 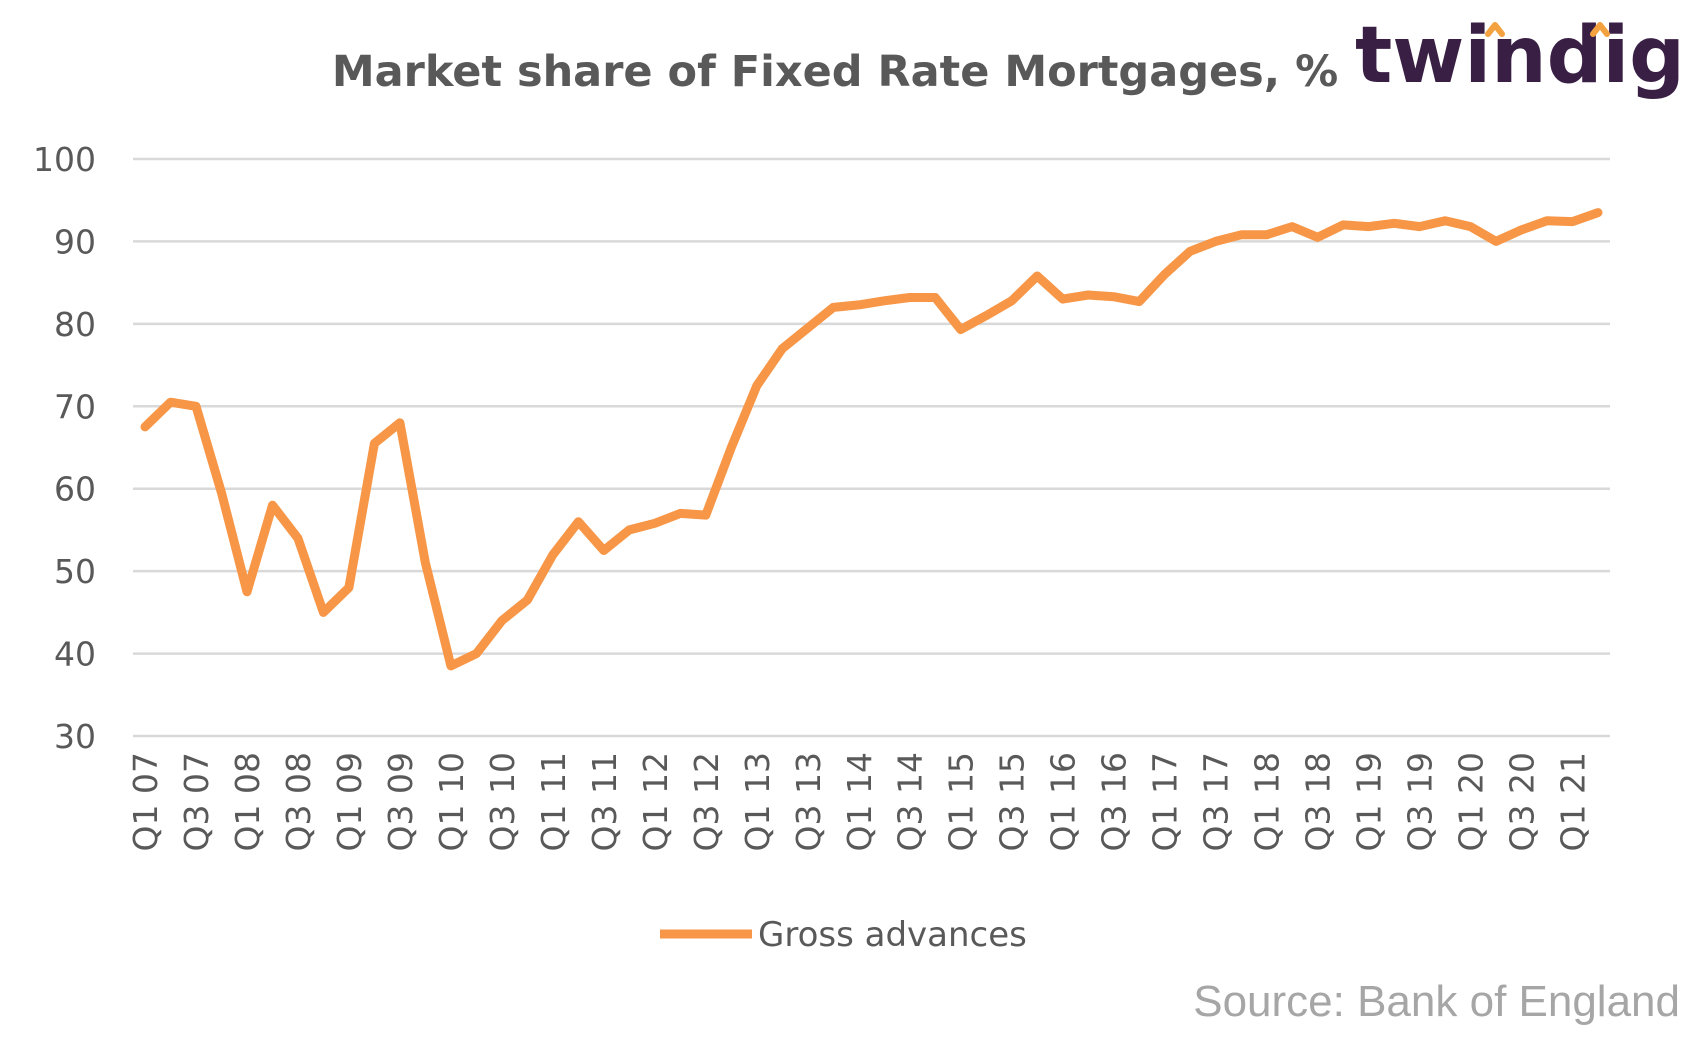 I want to click on x-tick-label: Q1 07, so click(x=145, y=801).